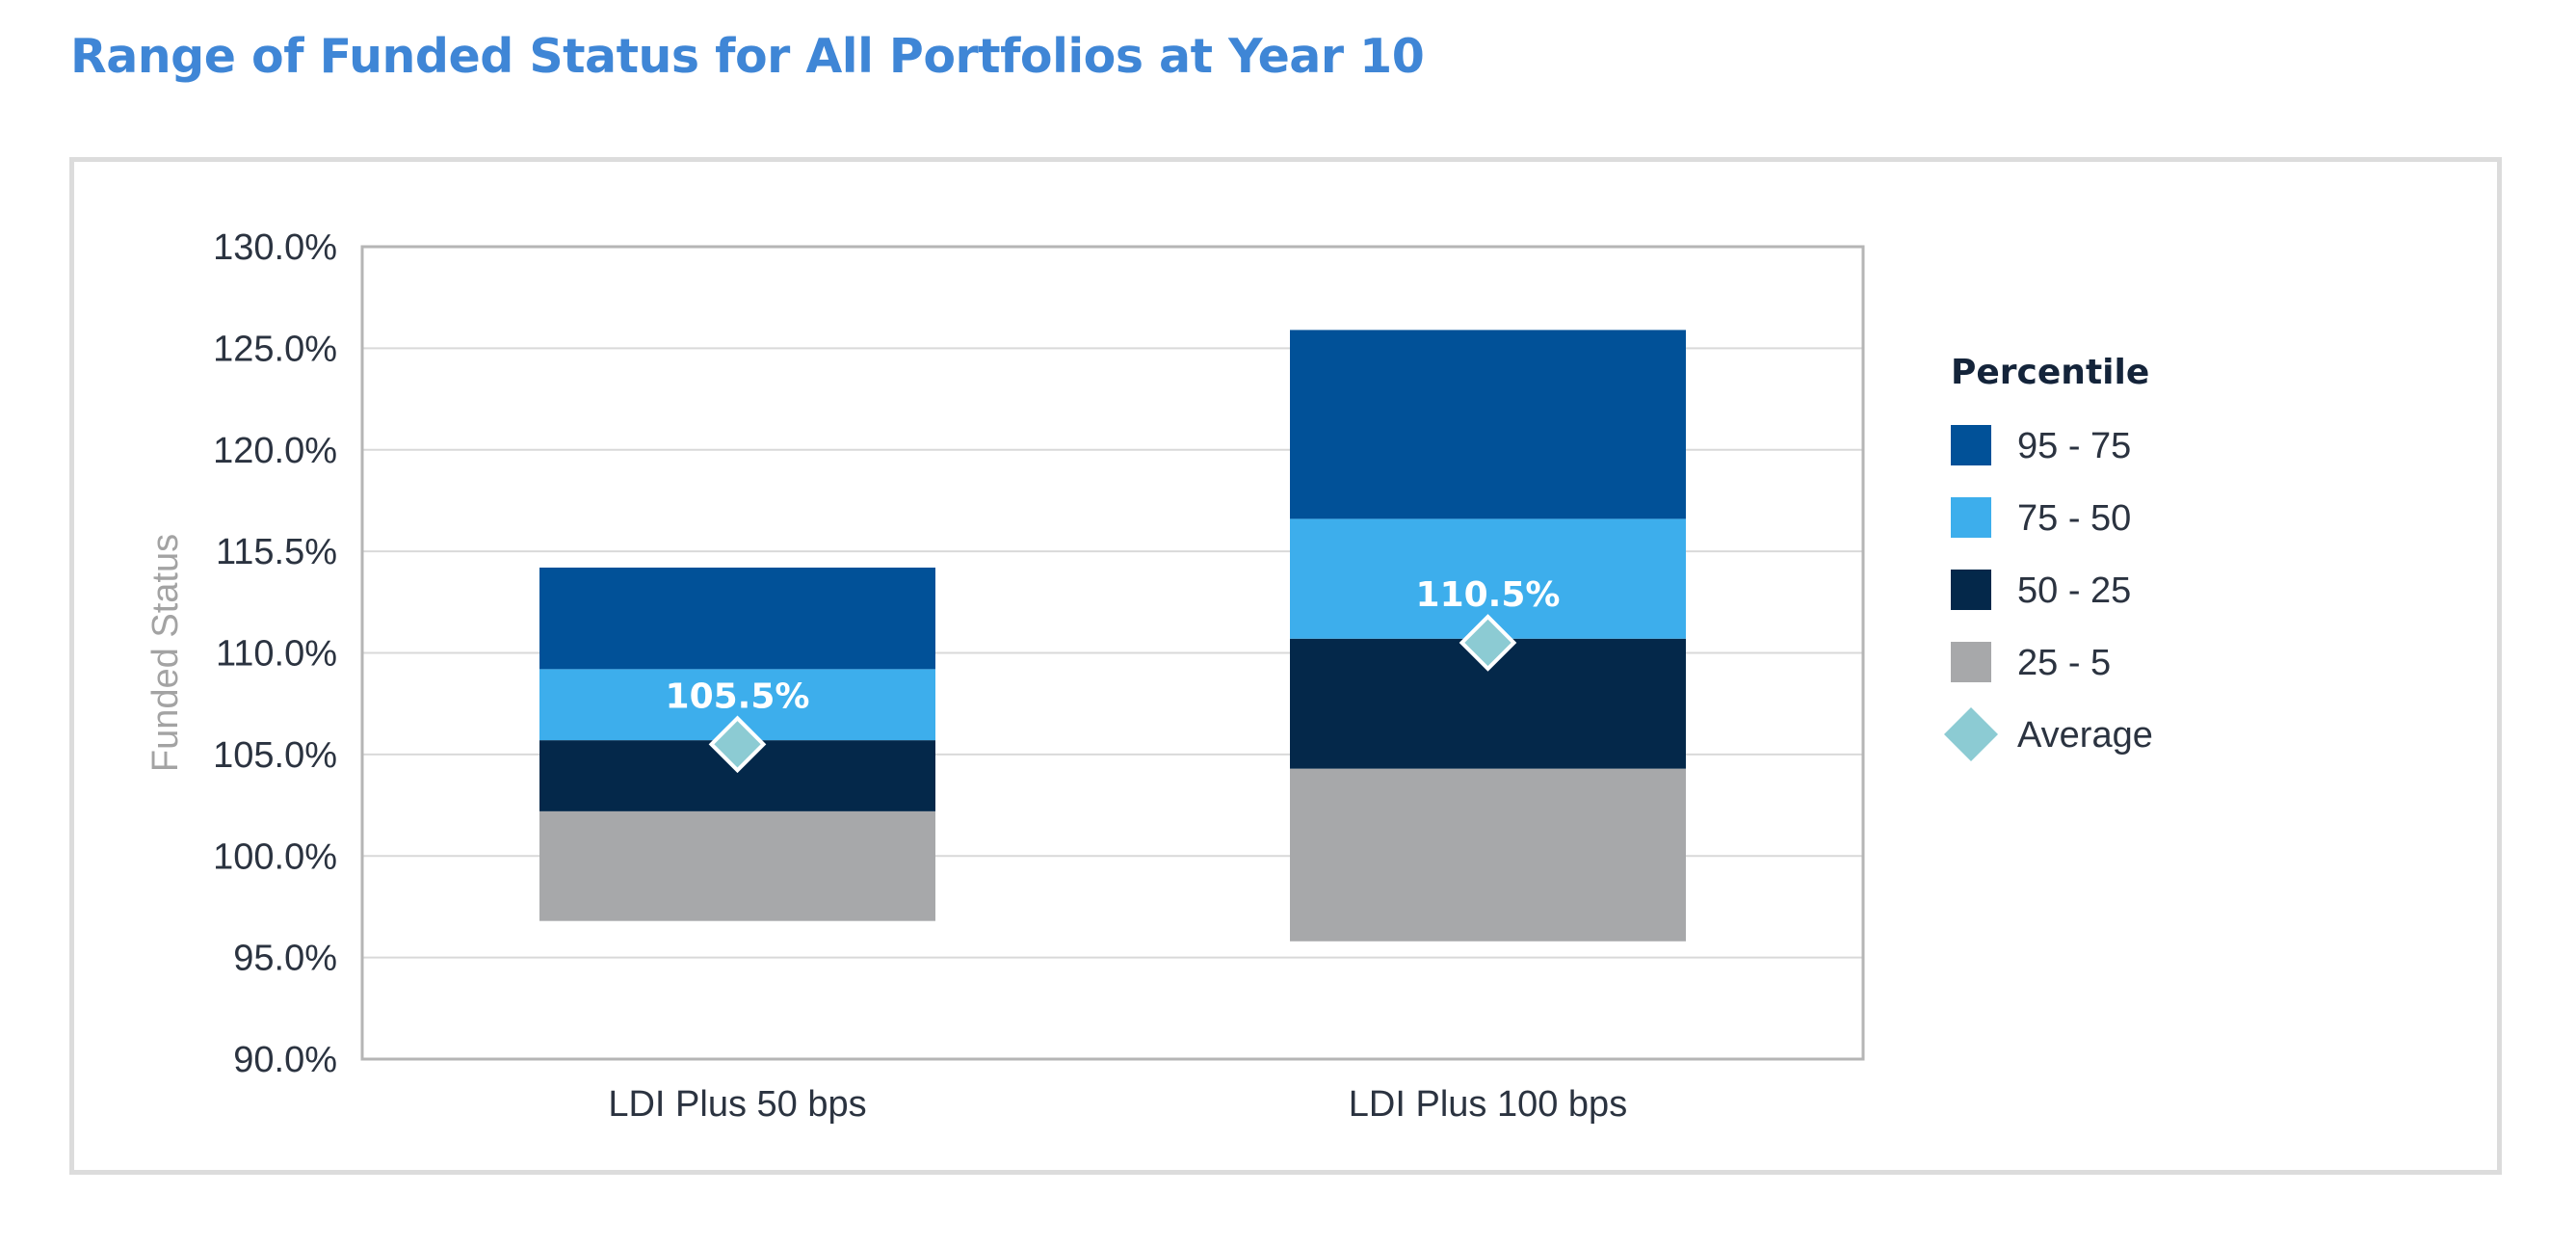 The image size is (2576, 1247). What do you see at coordinates (275, 247) in the screenshot?
I see `y-tick-label: 130.0%` at bounding box center [275, 247].